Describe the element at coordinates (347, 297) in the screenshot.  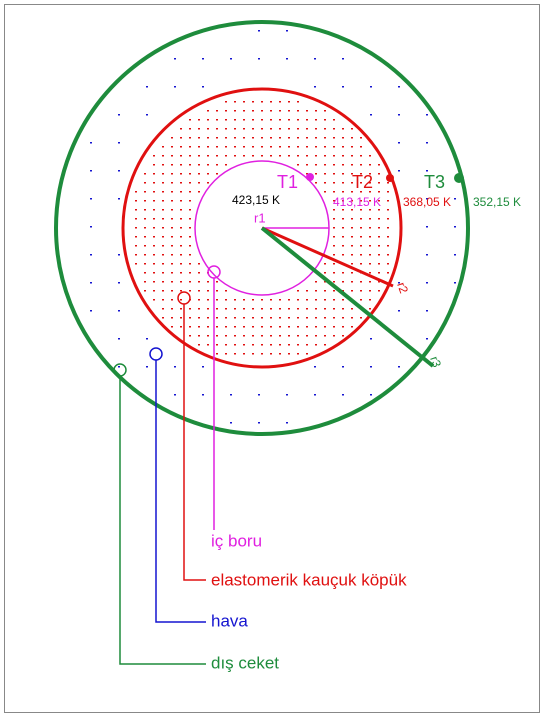
I see `r3-line` at that location.